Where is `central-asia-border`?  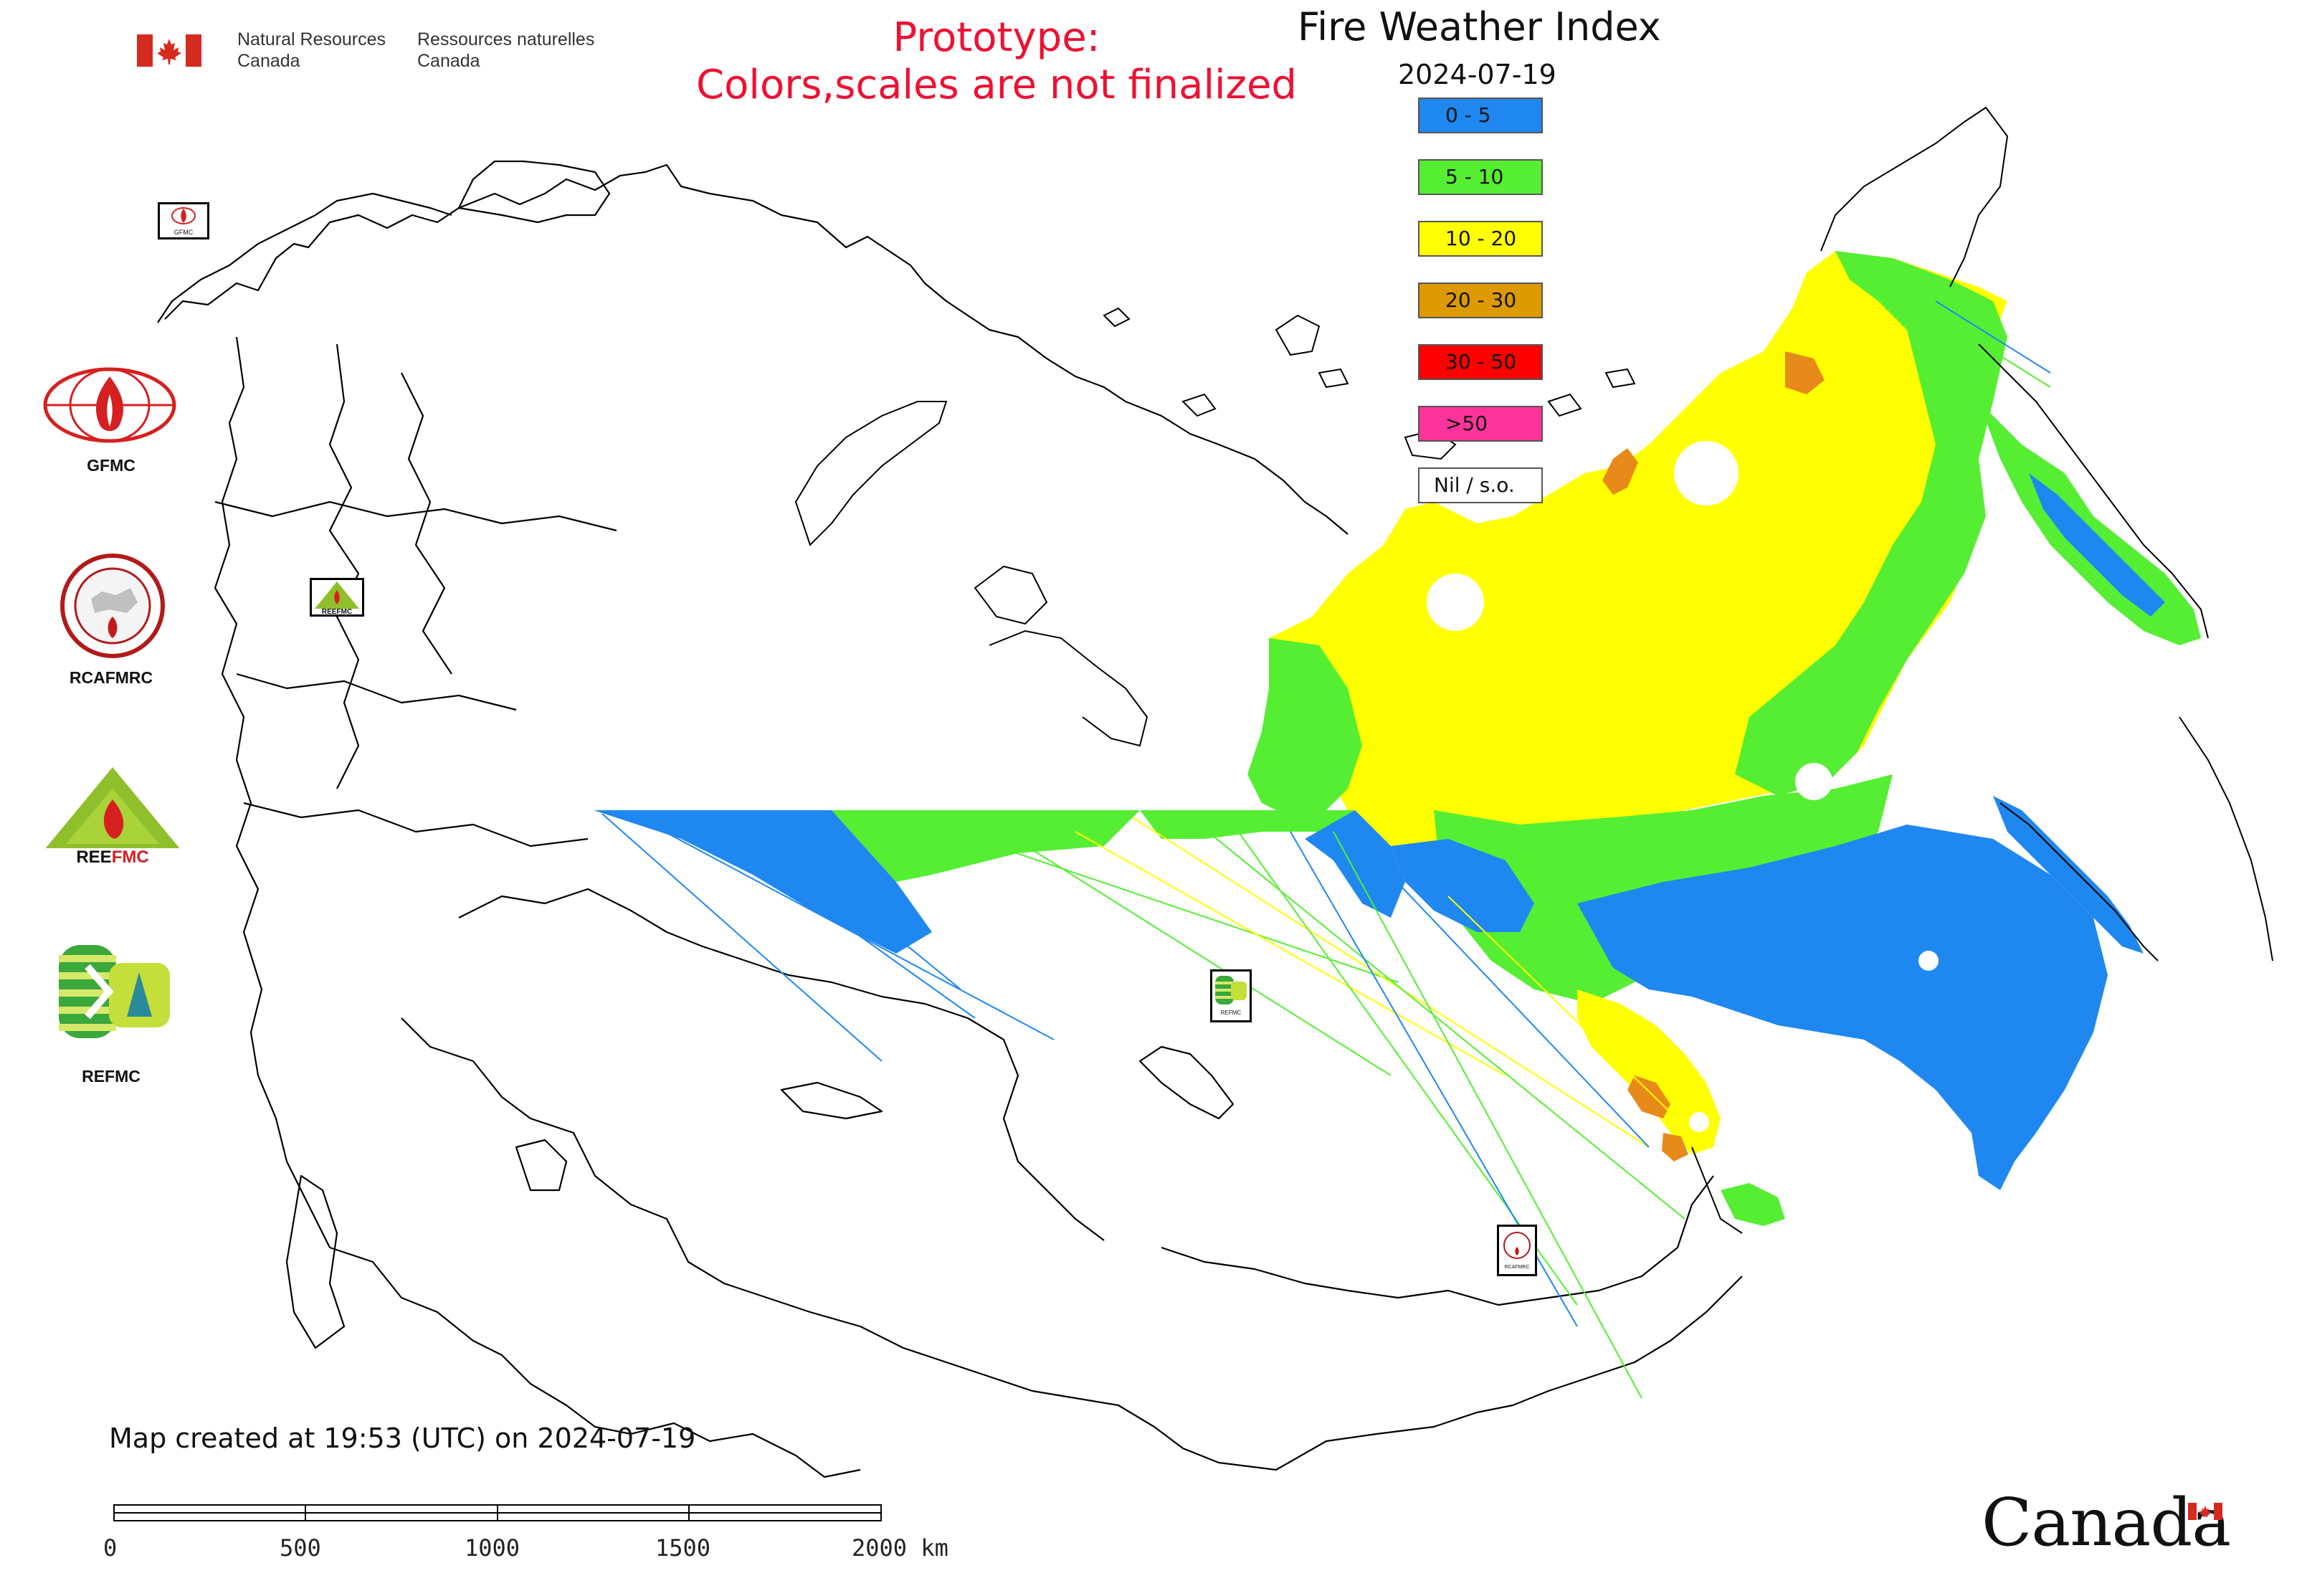 central-asia-border is located at coordinates (778, 1222).